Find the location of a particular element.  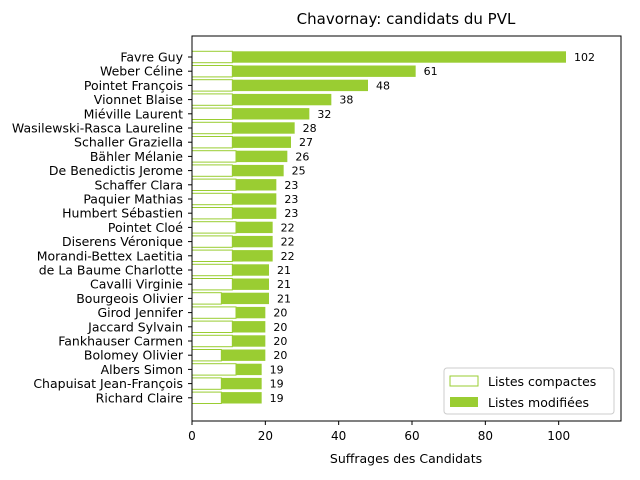

category-label: Chapuisat Jean-François is located at coordinates (108, 383).